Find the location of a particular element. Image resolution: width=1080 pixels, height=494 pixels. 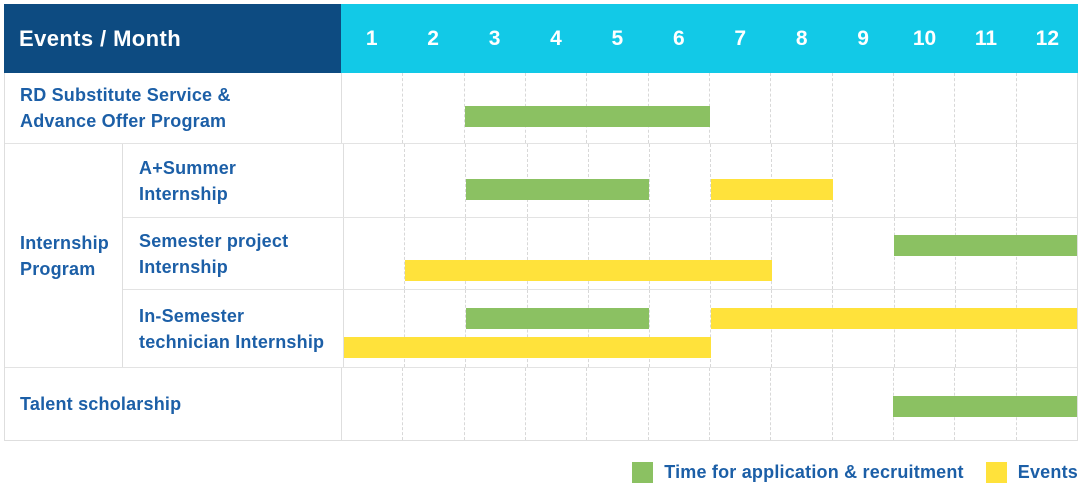

internship-program-group-label: Internship Program is located at coordinates (63, 255).